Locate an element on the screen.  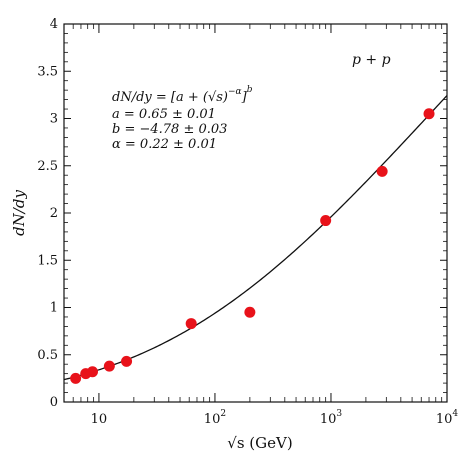
y-tick-label: 0.5 is located at coordinates (47, 355).